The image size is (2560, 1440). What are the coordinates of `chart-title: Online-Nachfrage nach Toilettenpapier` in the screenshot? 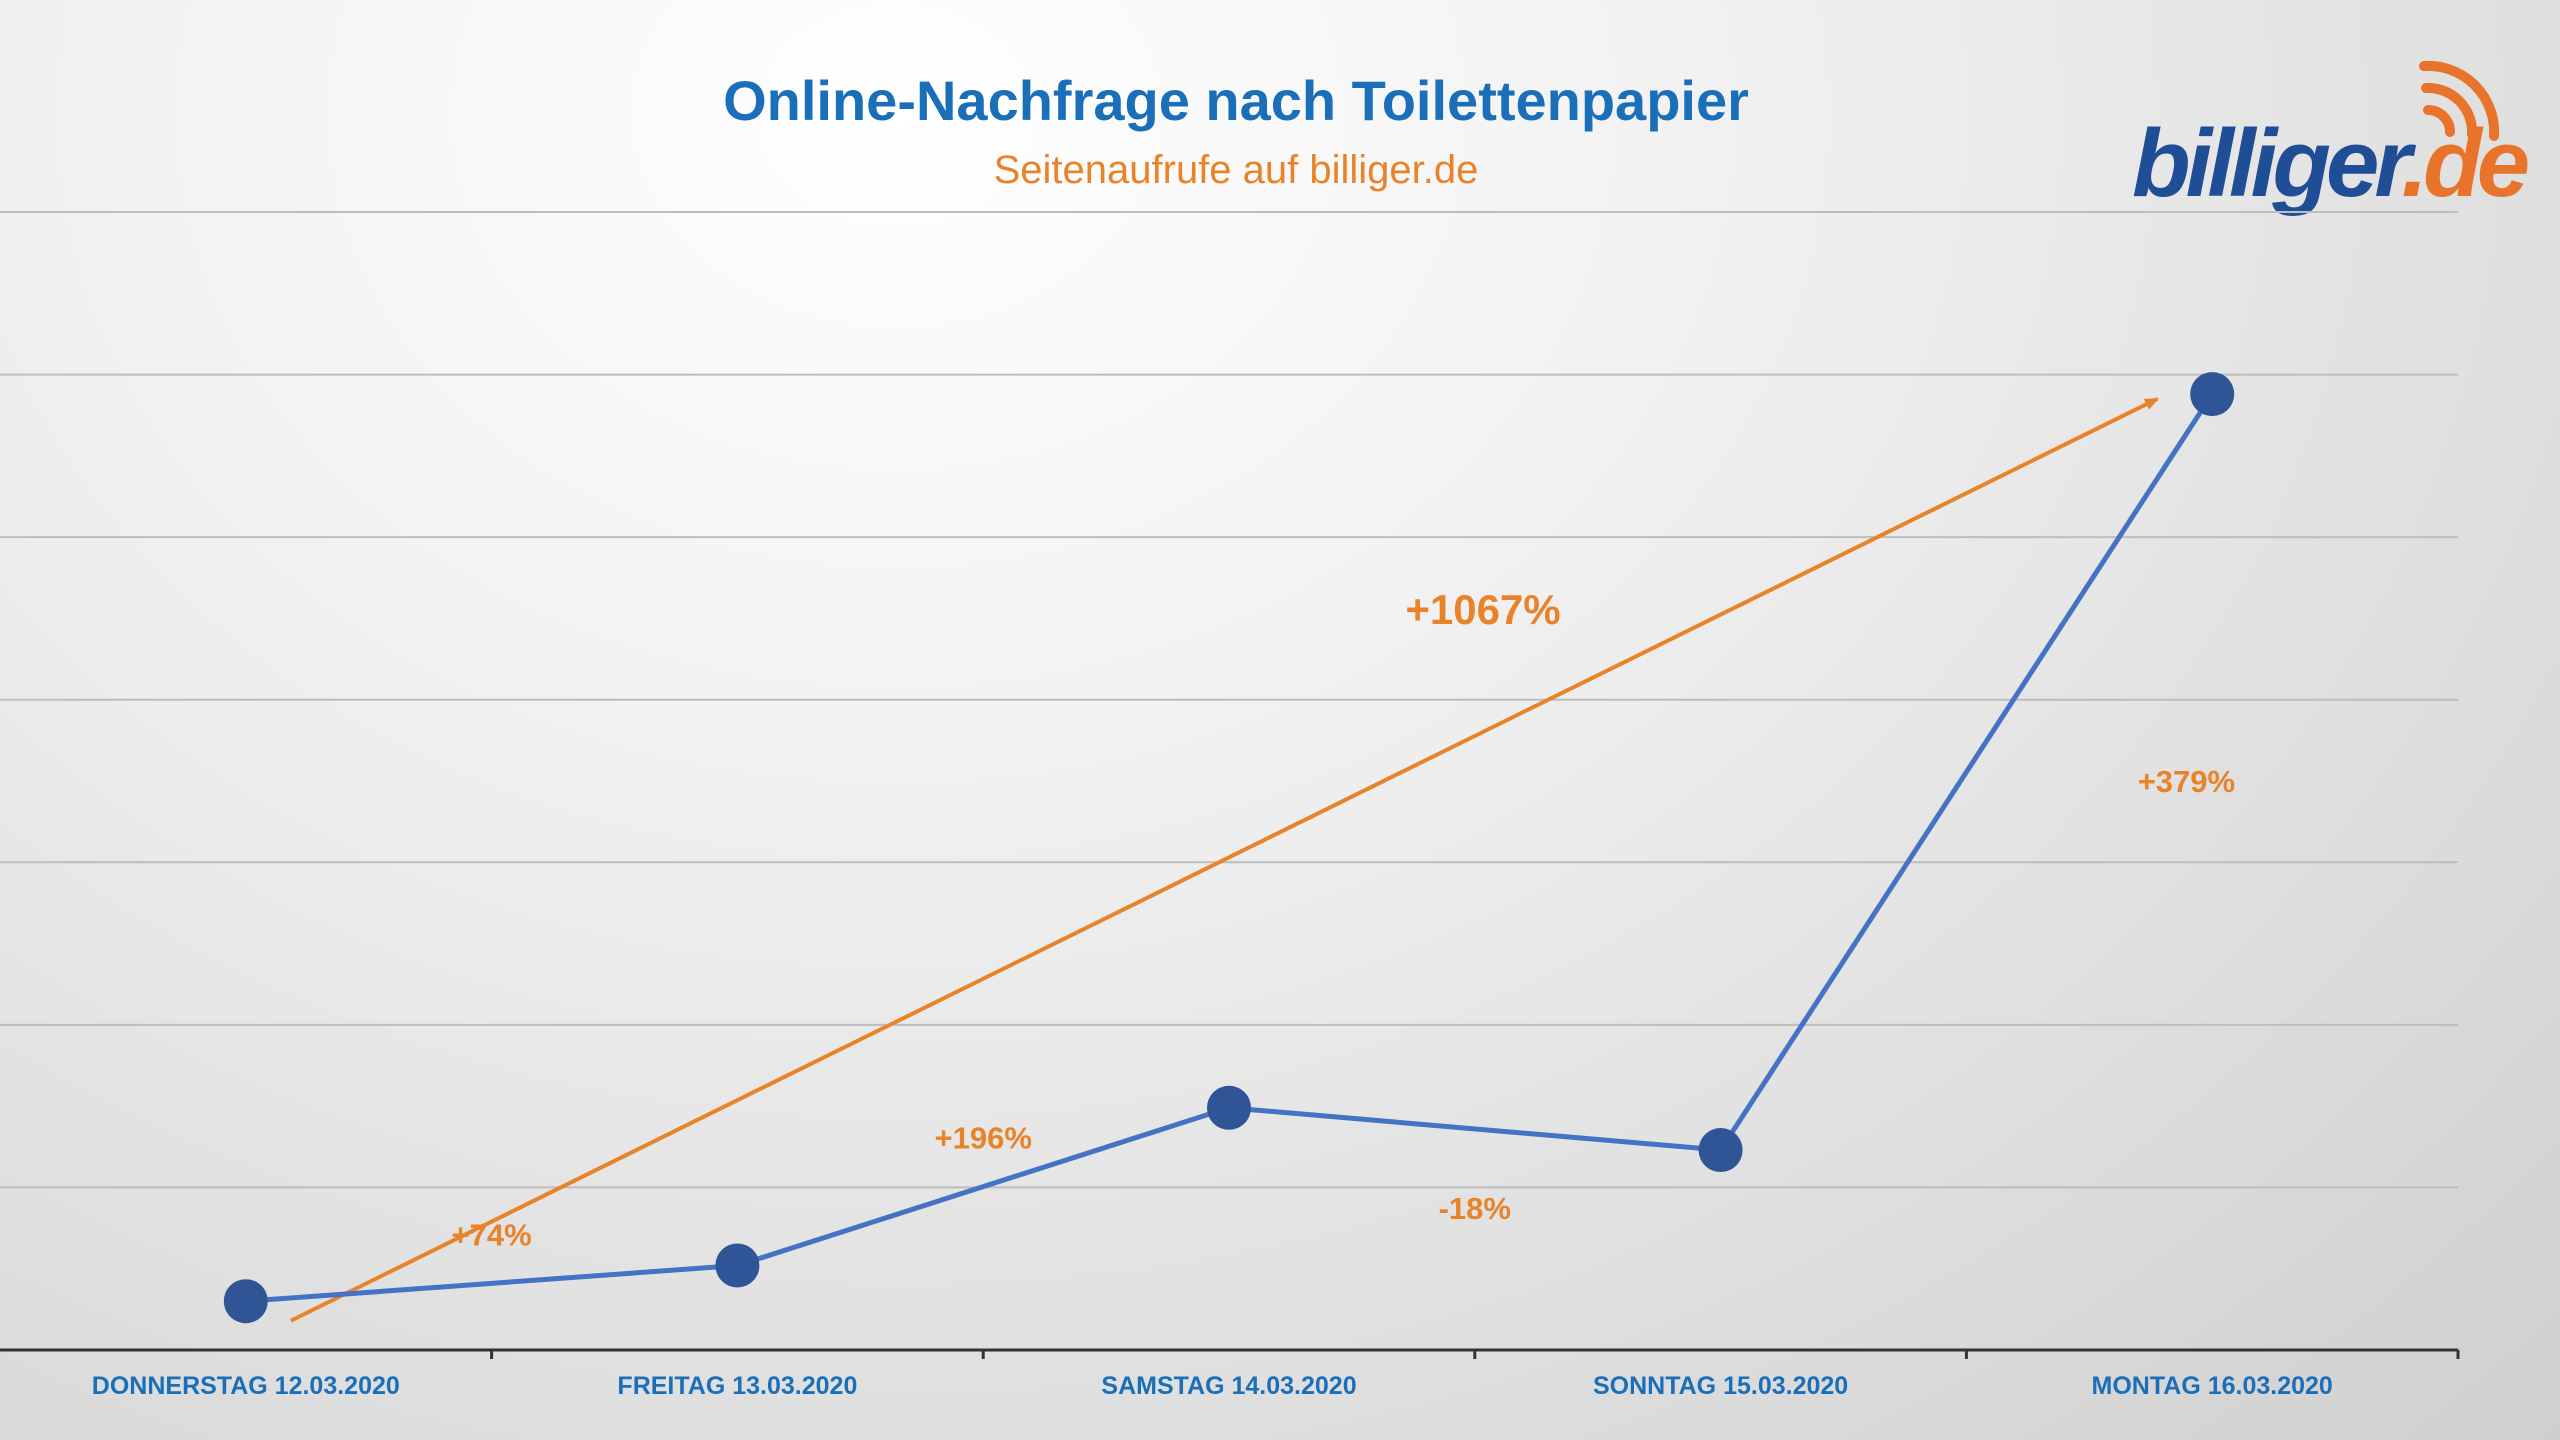 It's located at (1236, 100).